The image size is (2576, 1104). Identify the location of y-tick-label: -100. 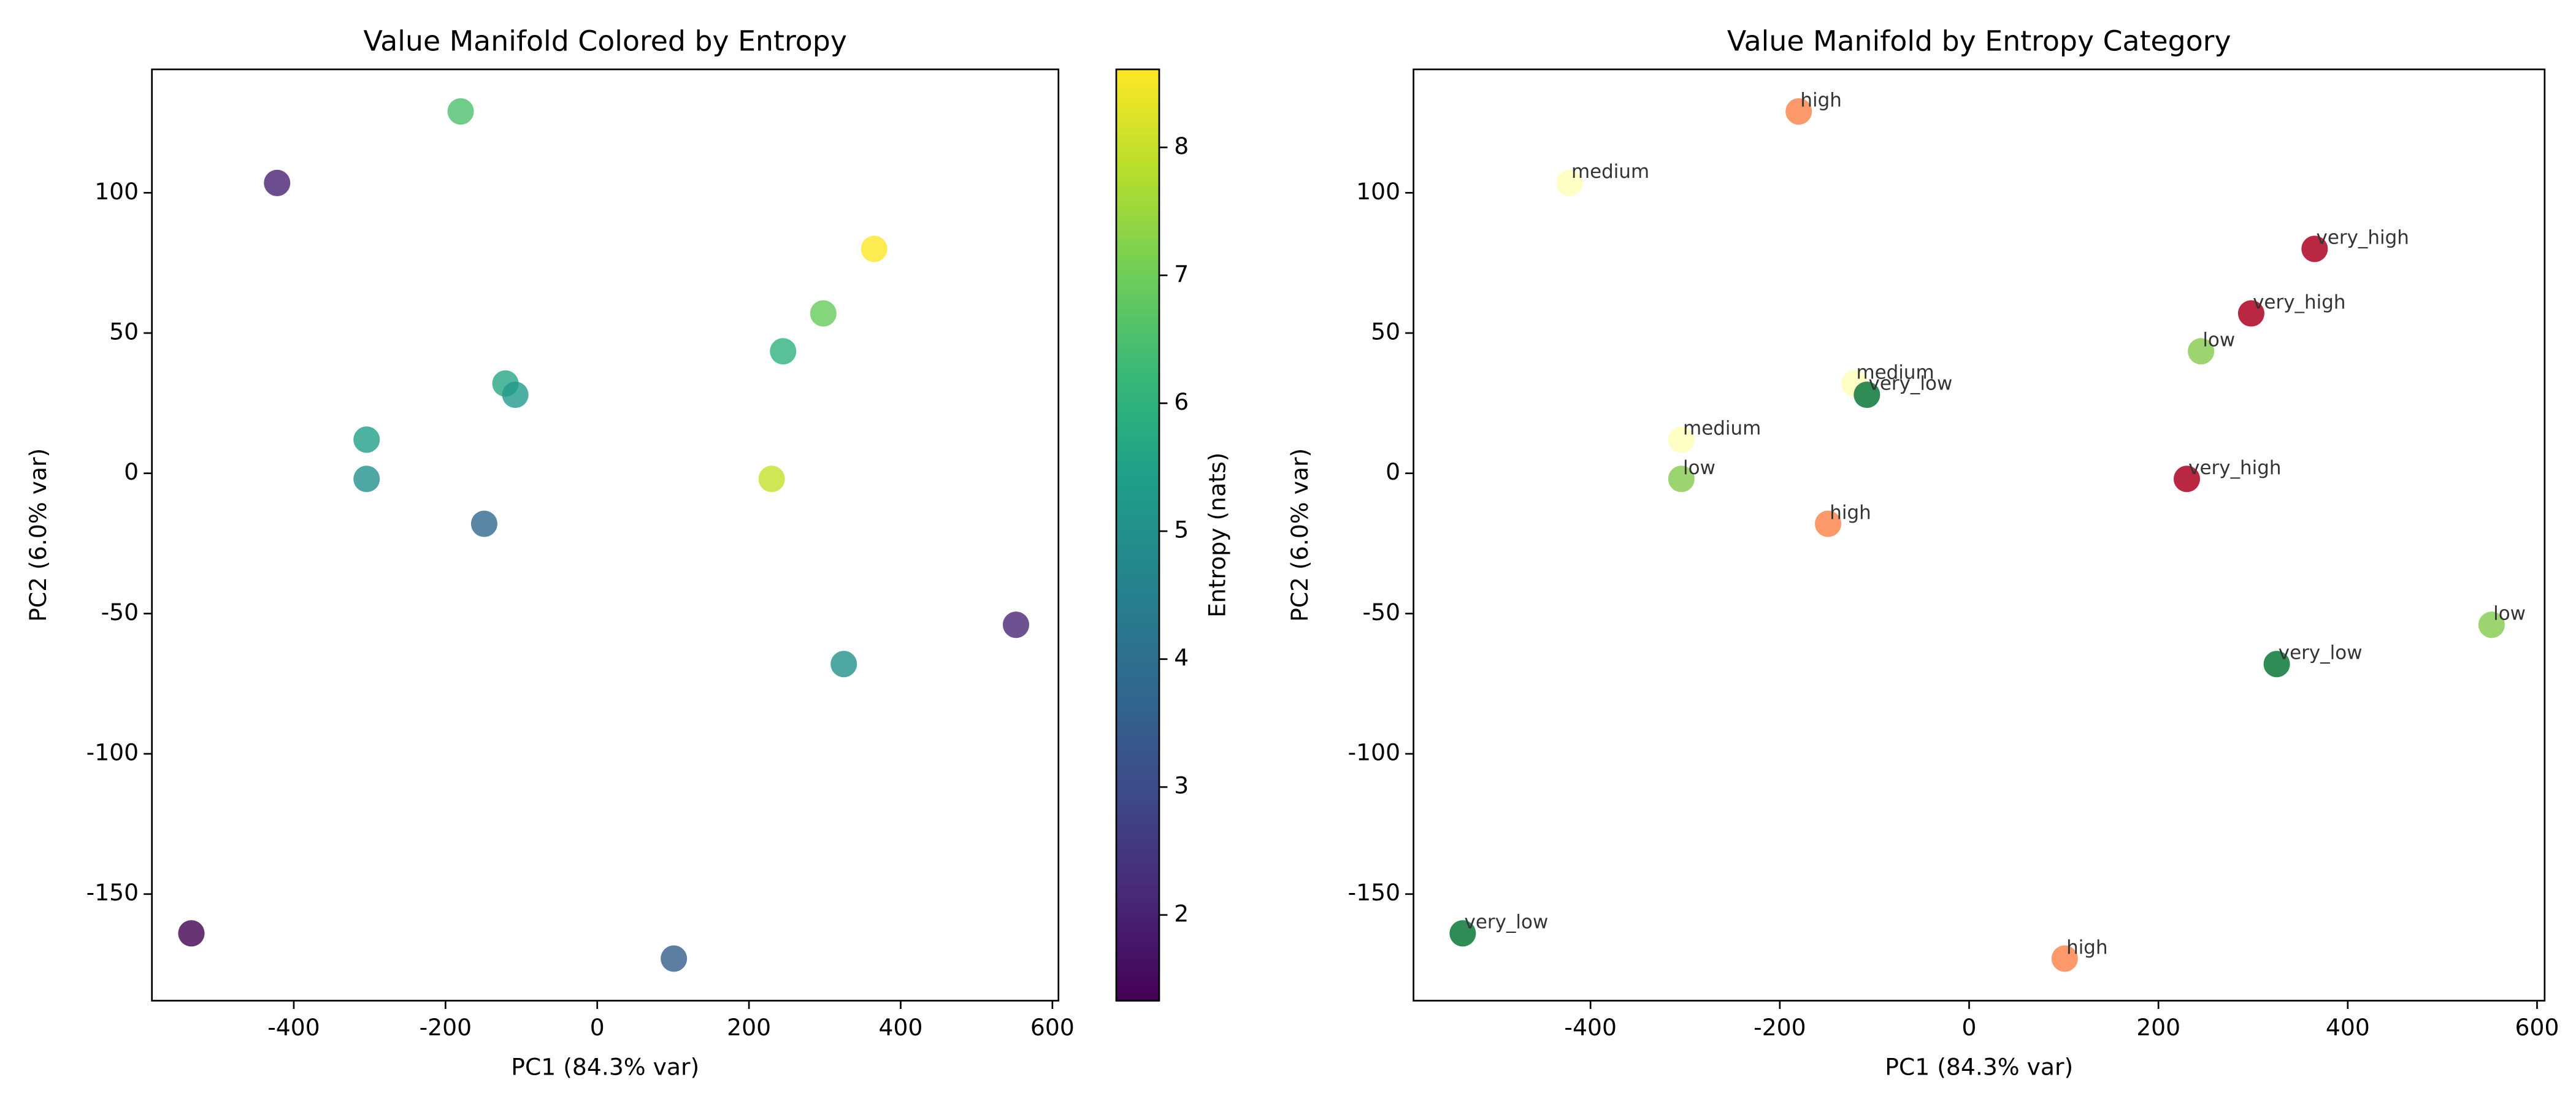
(1374, 752).